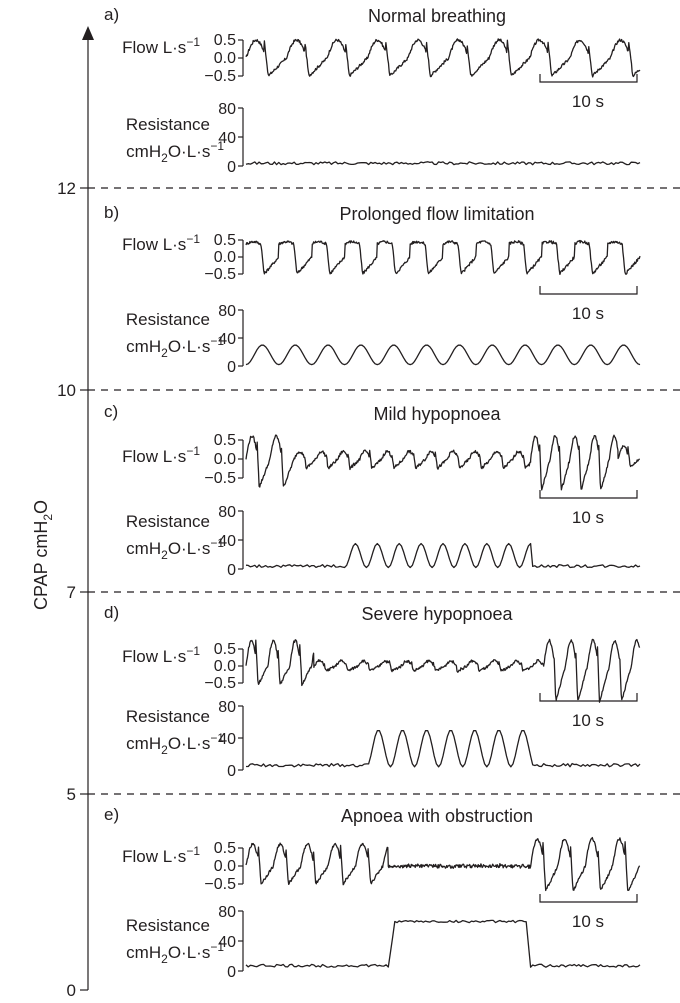 The height and width of the screenshot is (1003, 680). I want to click on cpap-tick-label: 10, so click(66, 390).